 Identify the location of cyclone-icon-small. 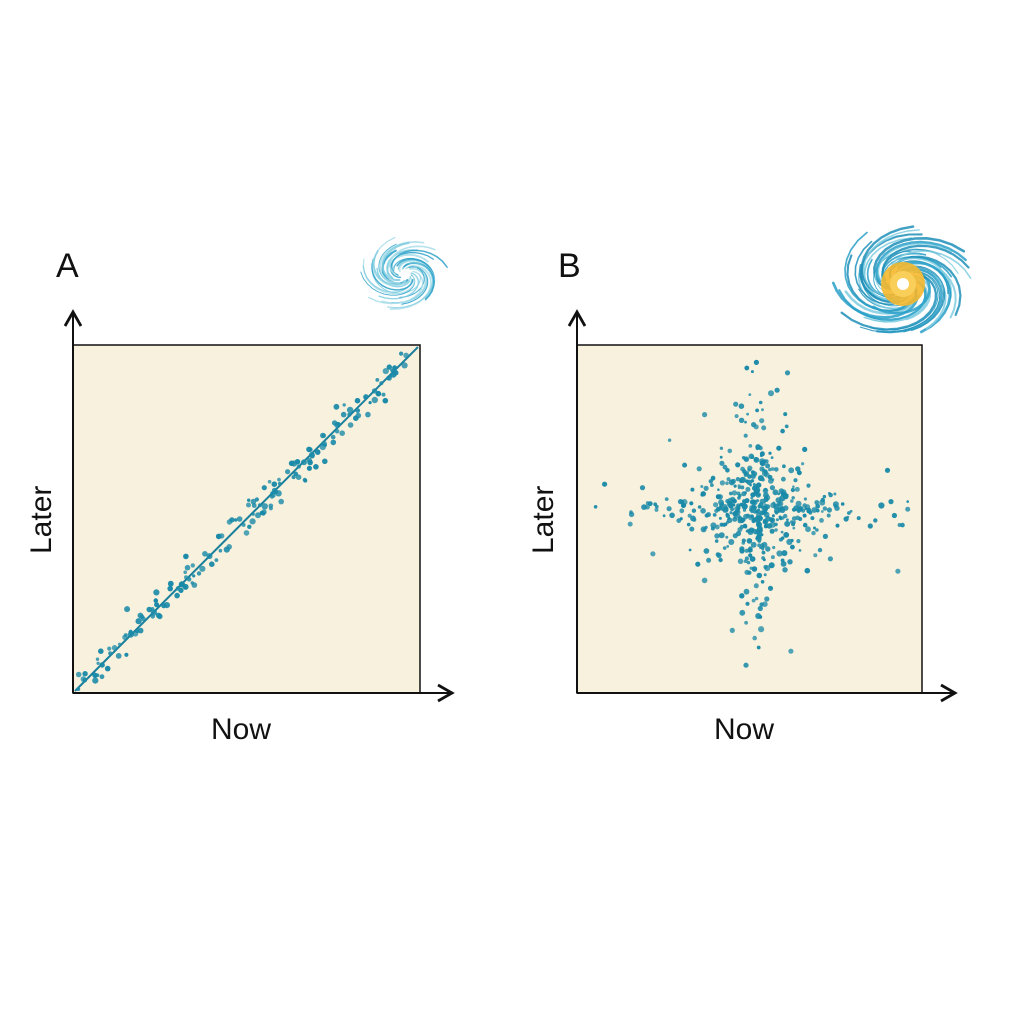
(404, 273).